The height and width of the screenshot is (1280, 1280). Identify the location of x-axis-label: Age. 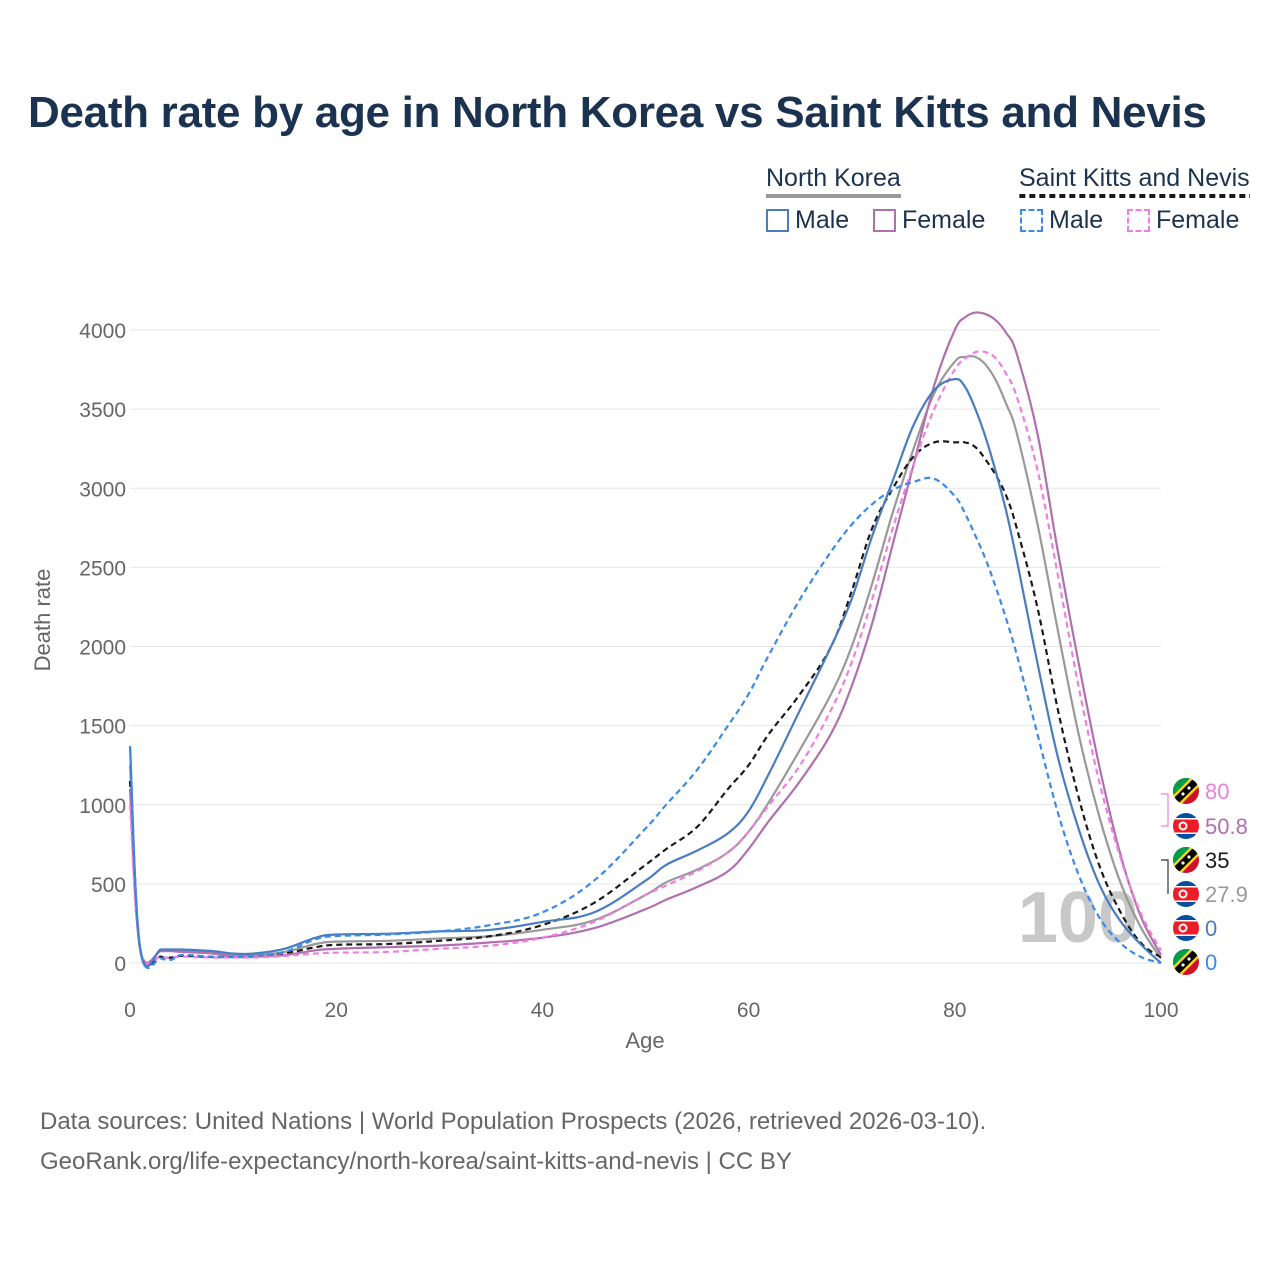
(644, 1040).